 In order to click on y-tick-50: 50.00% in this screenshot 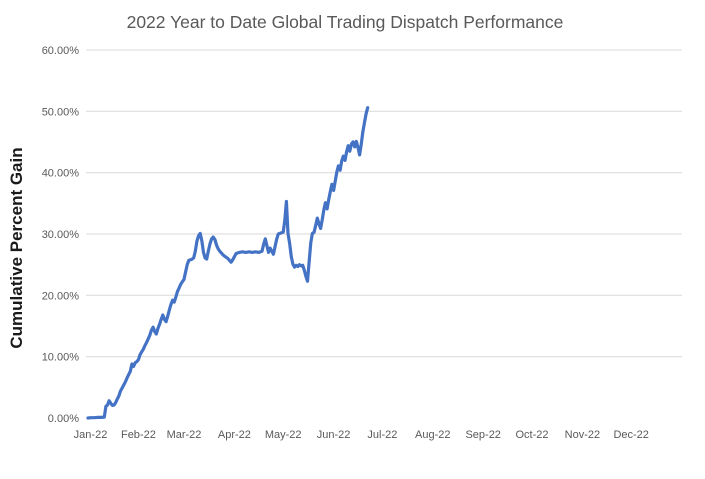, I will do `click(61, 112)`.